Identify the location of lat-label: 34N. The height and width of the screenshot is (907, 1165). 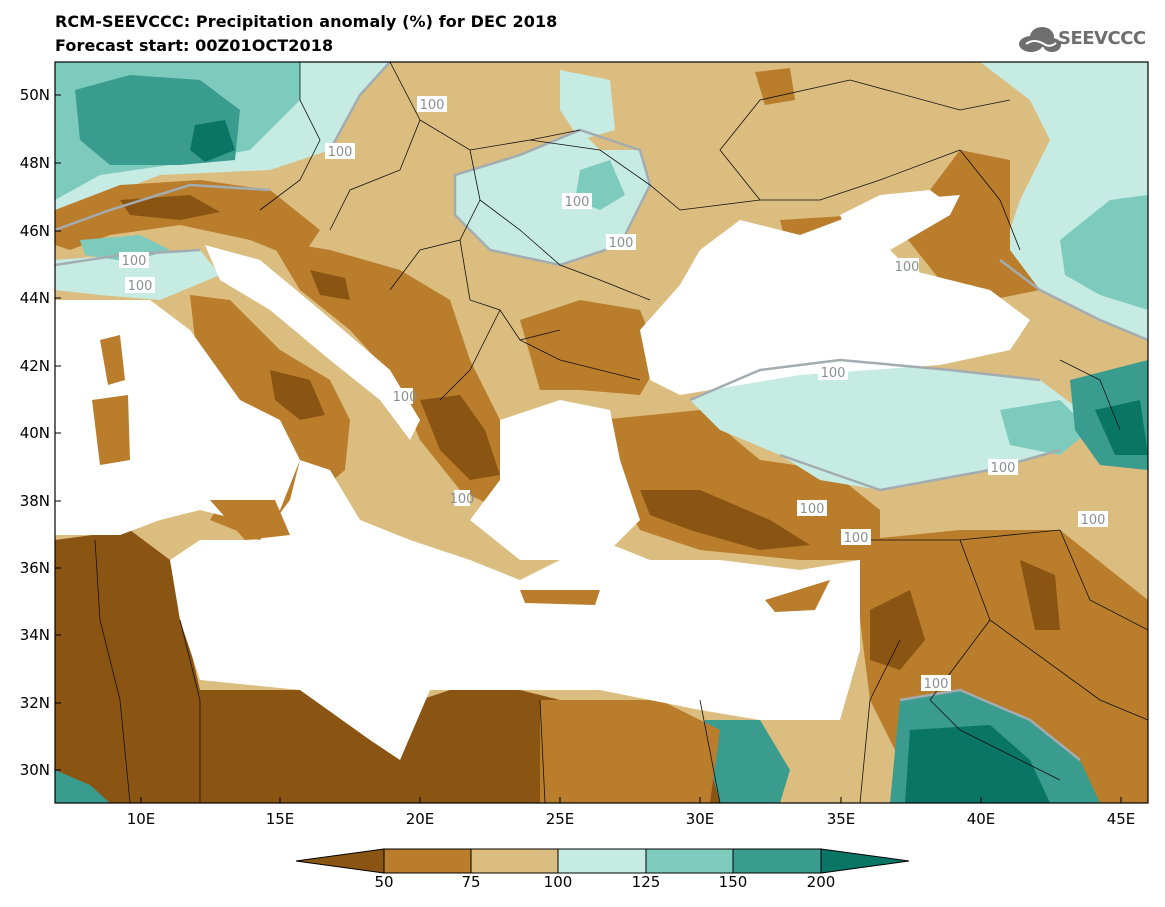
(34, 635).